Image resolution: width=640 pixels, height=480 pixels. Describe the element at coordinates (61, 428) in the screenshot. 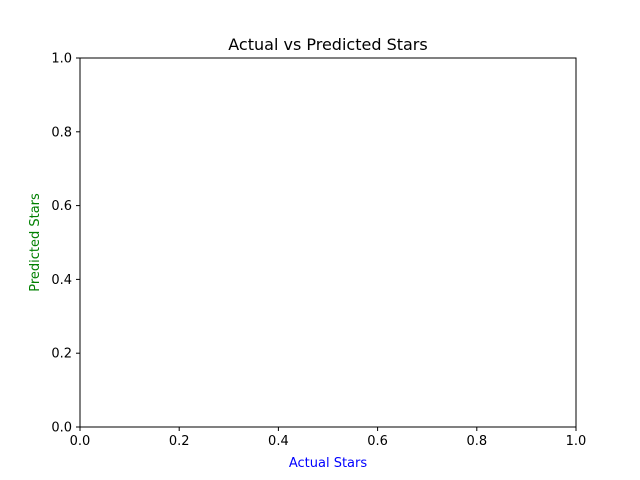

I see `y-tick-label: 0.0` at that location.